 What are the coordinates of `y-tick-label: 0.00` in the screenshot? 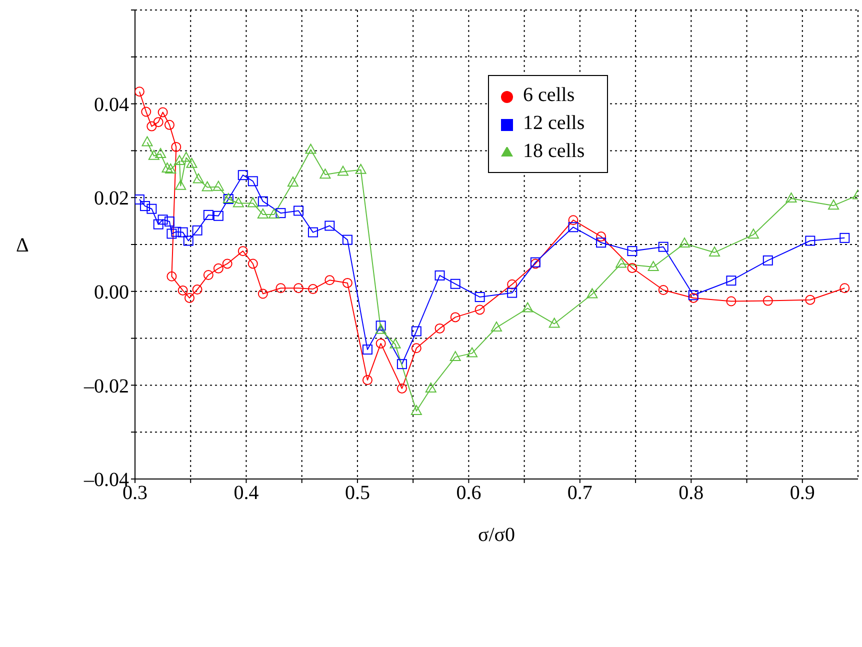 It's located at (111, 293).